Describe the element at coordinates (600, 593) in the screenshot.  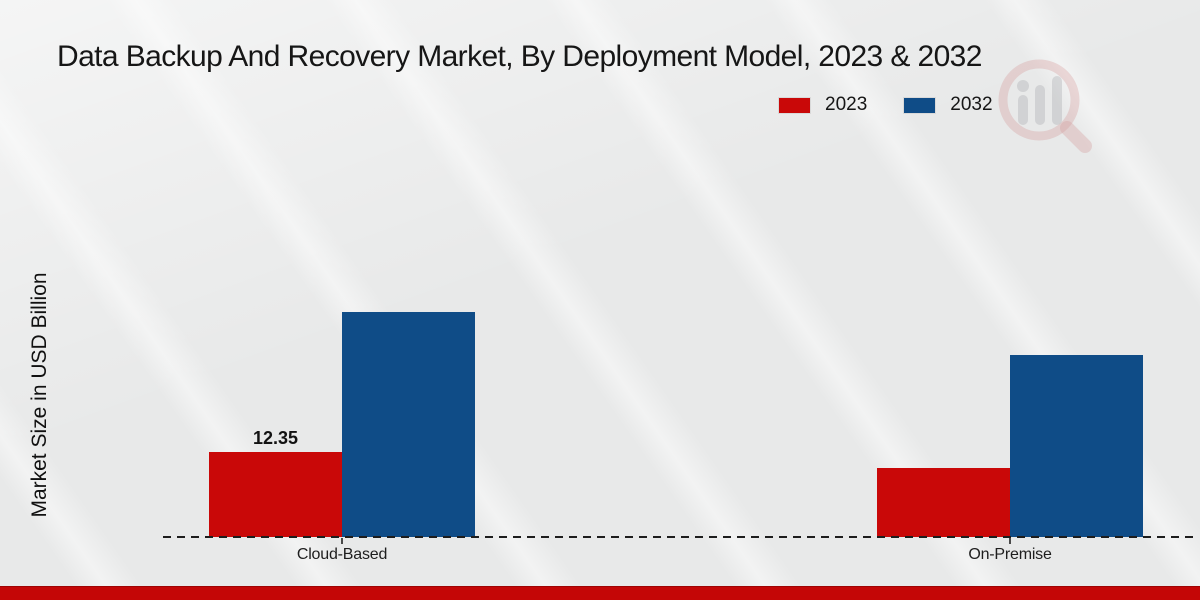
I see `bottom-accent-bar` at that location.